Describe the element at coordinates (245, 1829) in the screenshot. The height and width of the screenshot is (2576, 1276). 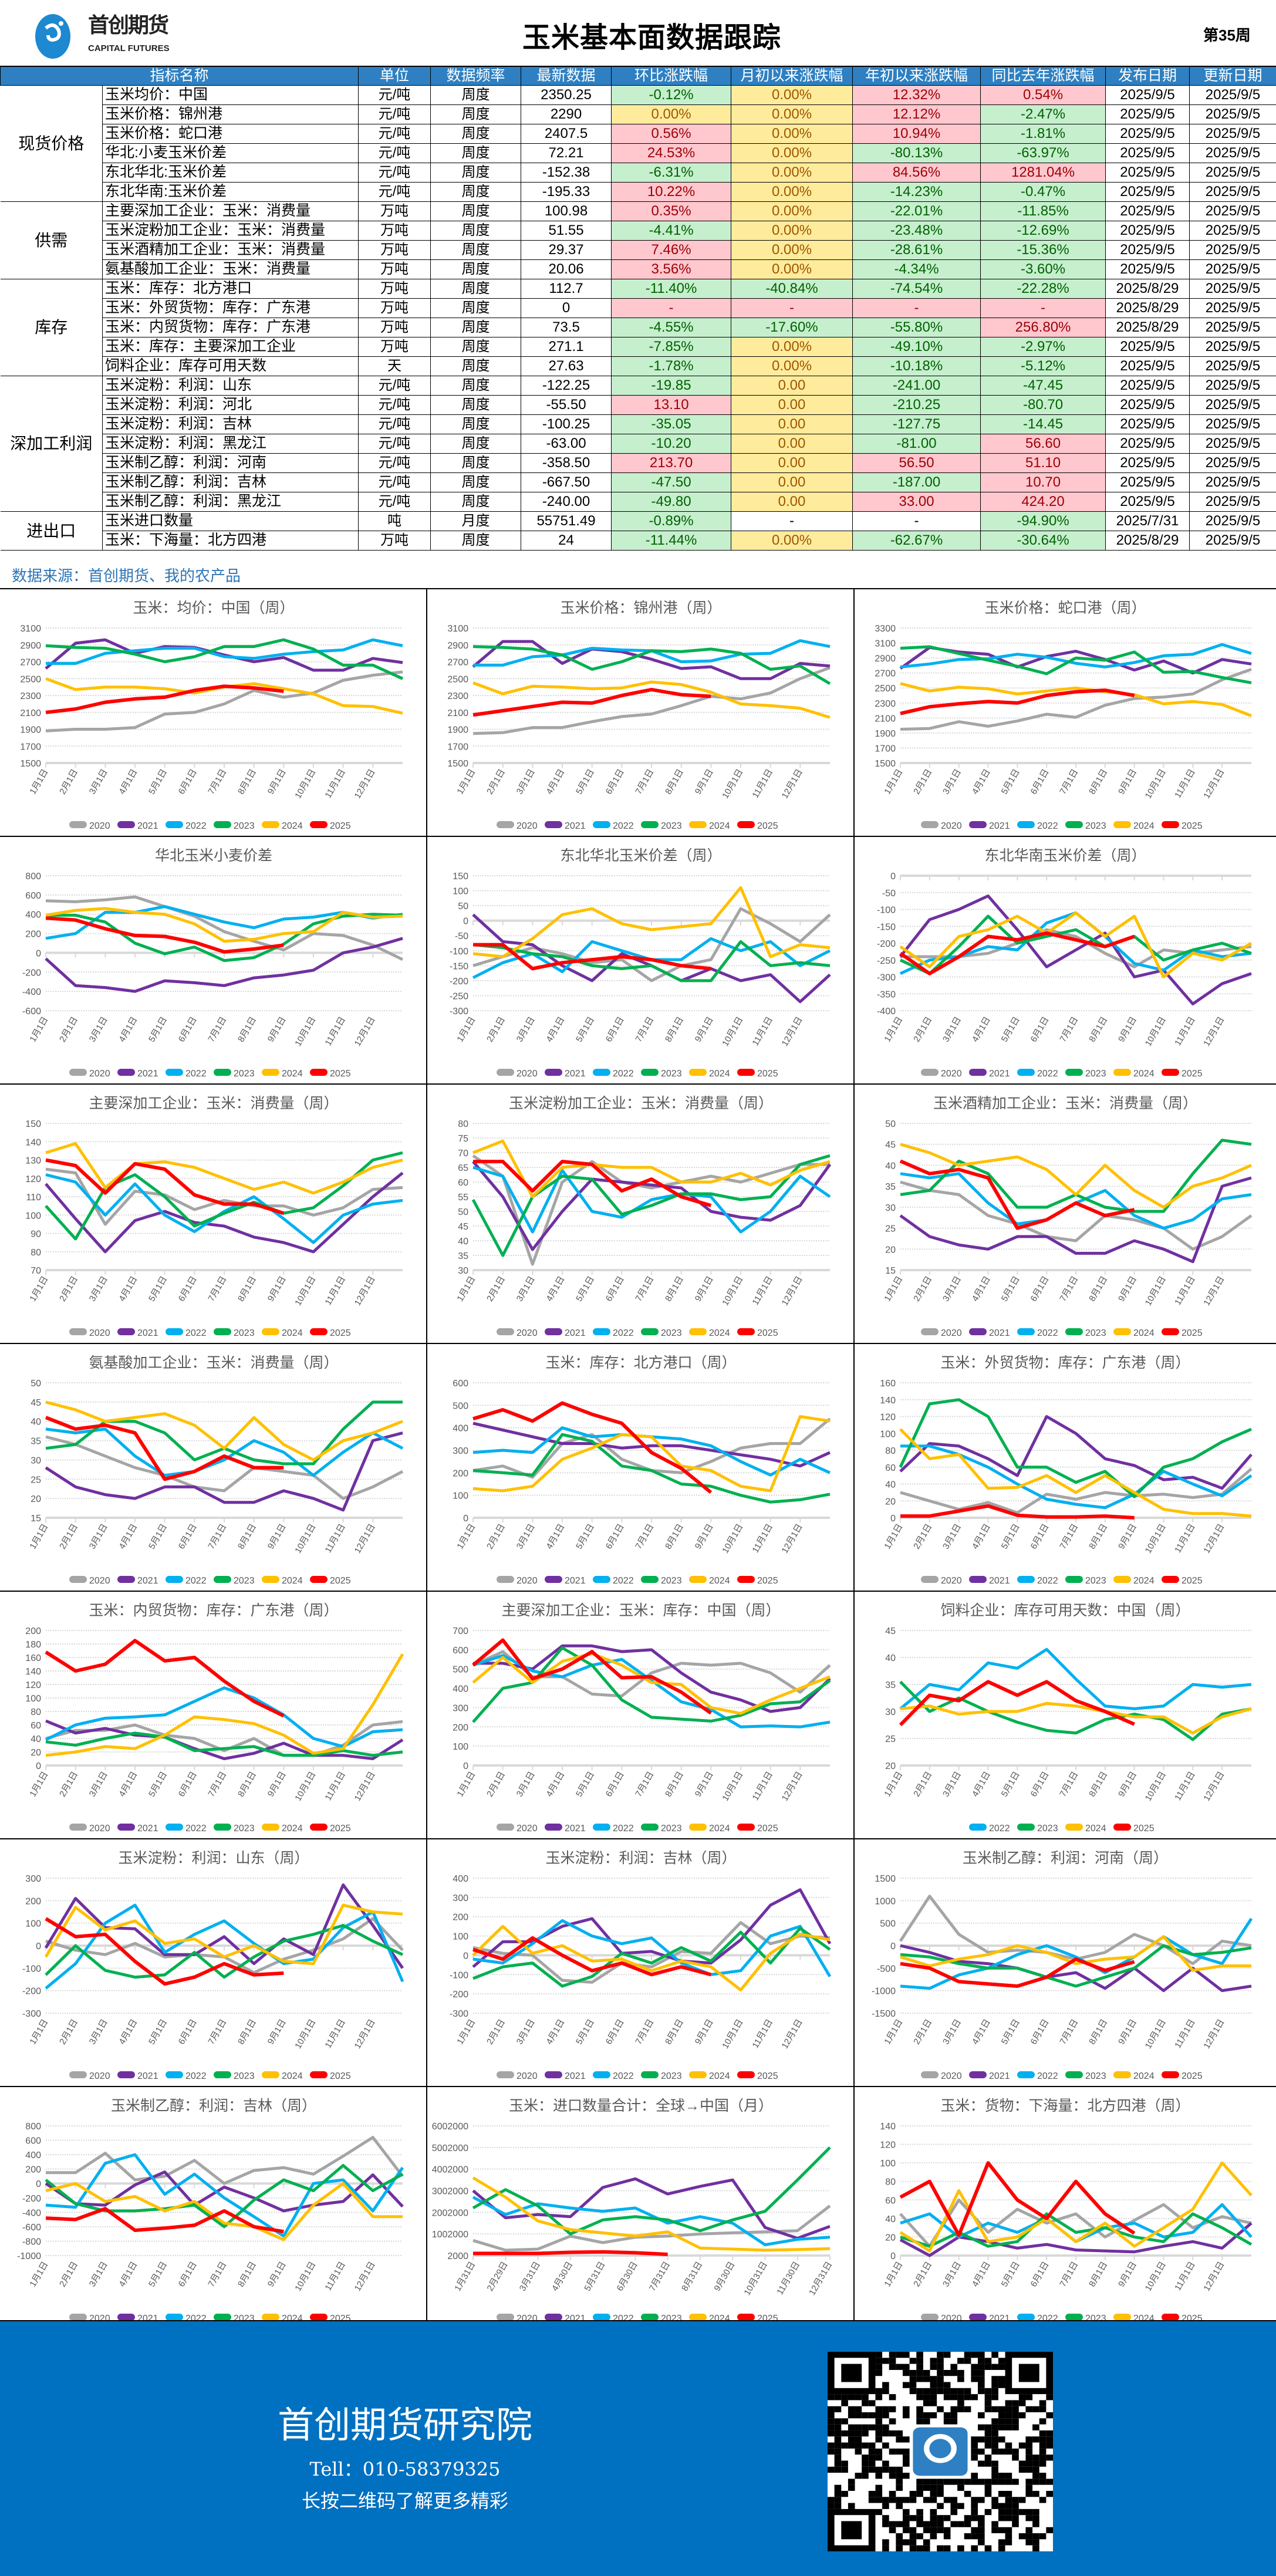
I see `legend-label: 2023` at that location.